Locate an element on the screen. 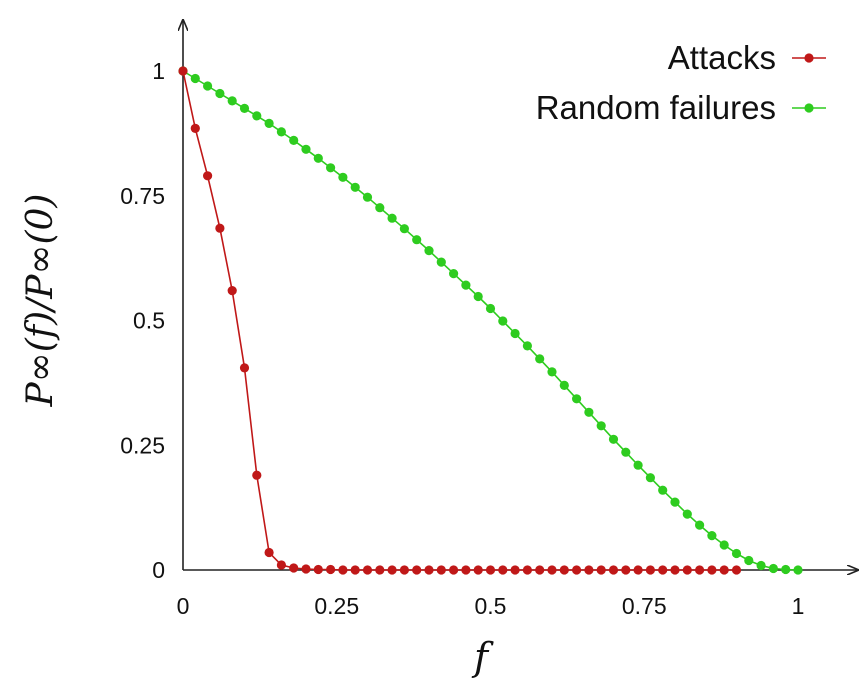  legend-marker-attacks is located at coordinates (809, 58).